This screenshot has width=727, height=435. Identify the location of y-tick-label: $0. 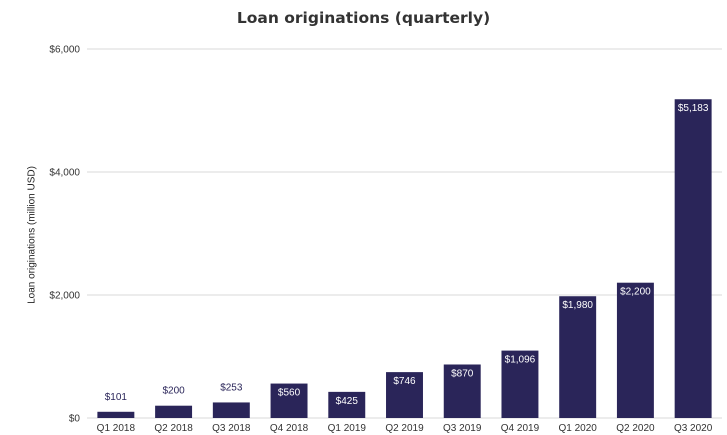
(75, 419).